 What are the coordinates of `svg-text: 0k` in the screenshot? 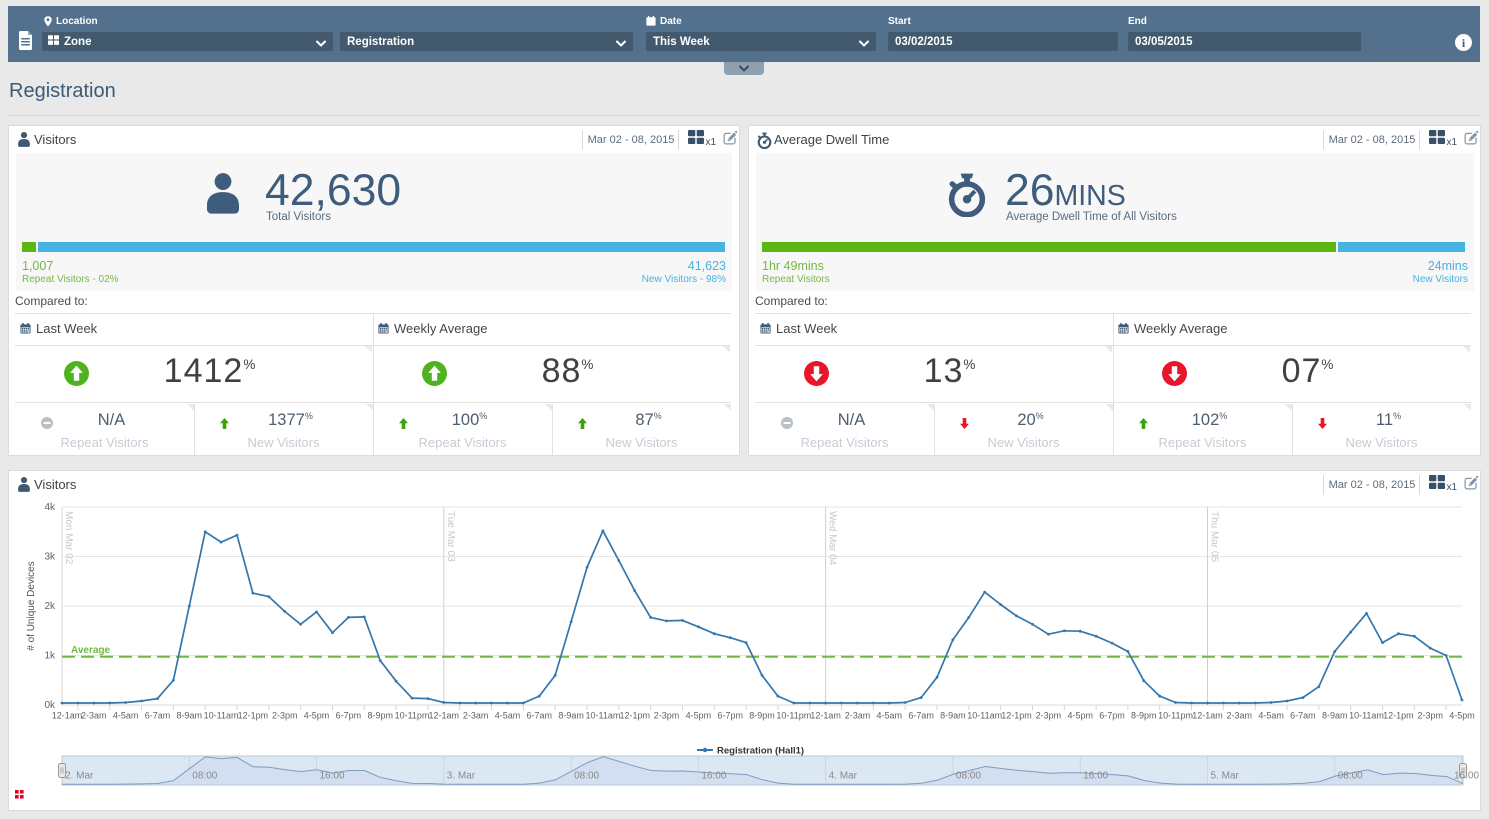 It's located at (50, 705).